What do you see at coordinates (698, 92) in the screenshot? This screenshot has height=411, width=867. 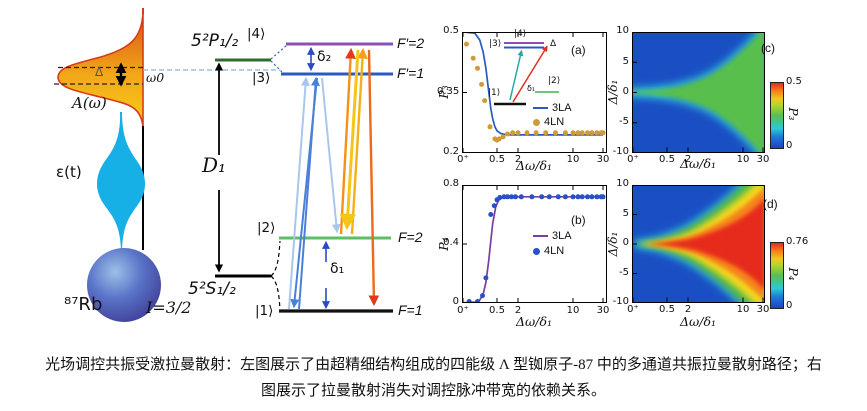 I see `heatmap-c` at bounding box center [698, 92].